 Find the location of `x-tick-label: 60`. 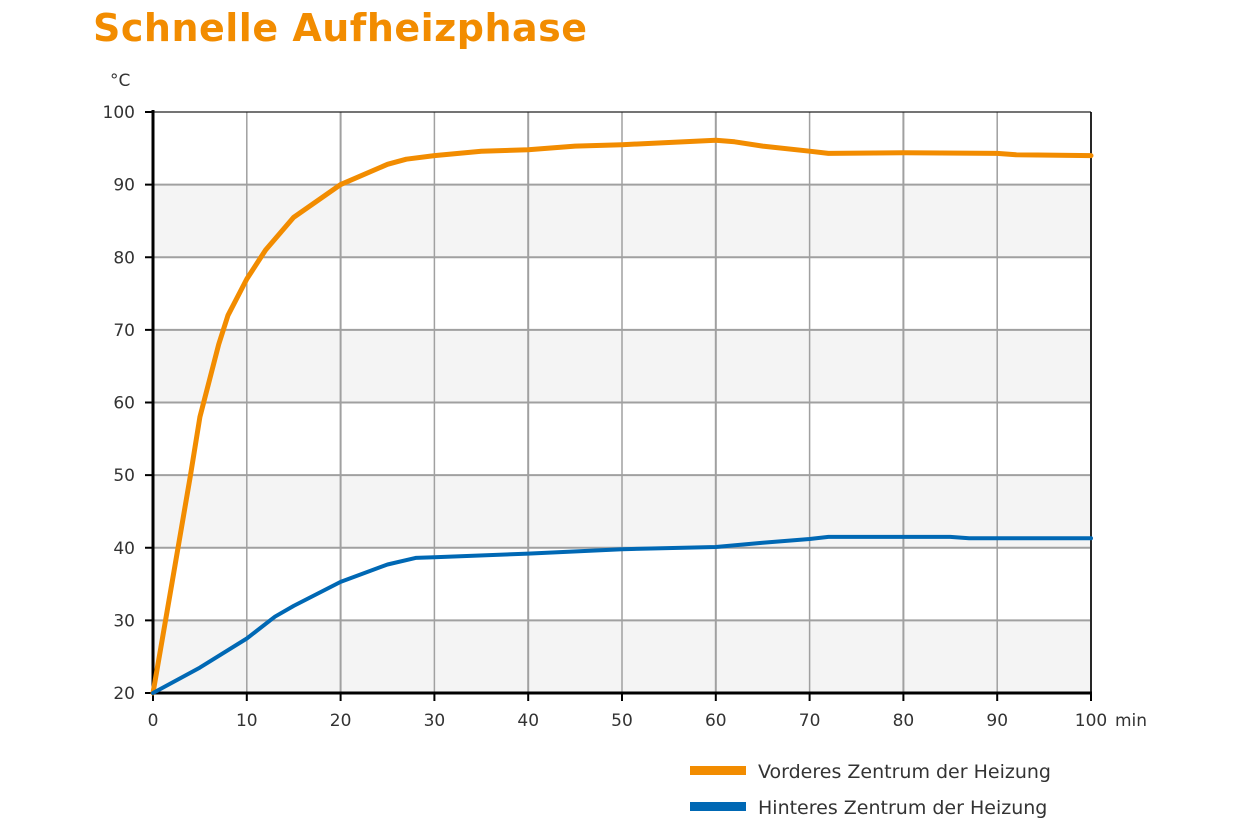

x-tick-label: 60 is located at coordinates (716, 721).